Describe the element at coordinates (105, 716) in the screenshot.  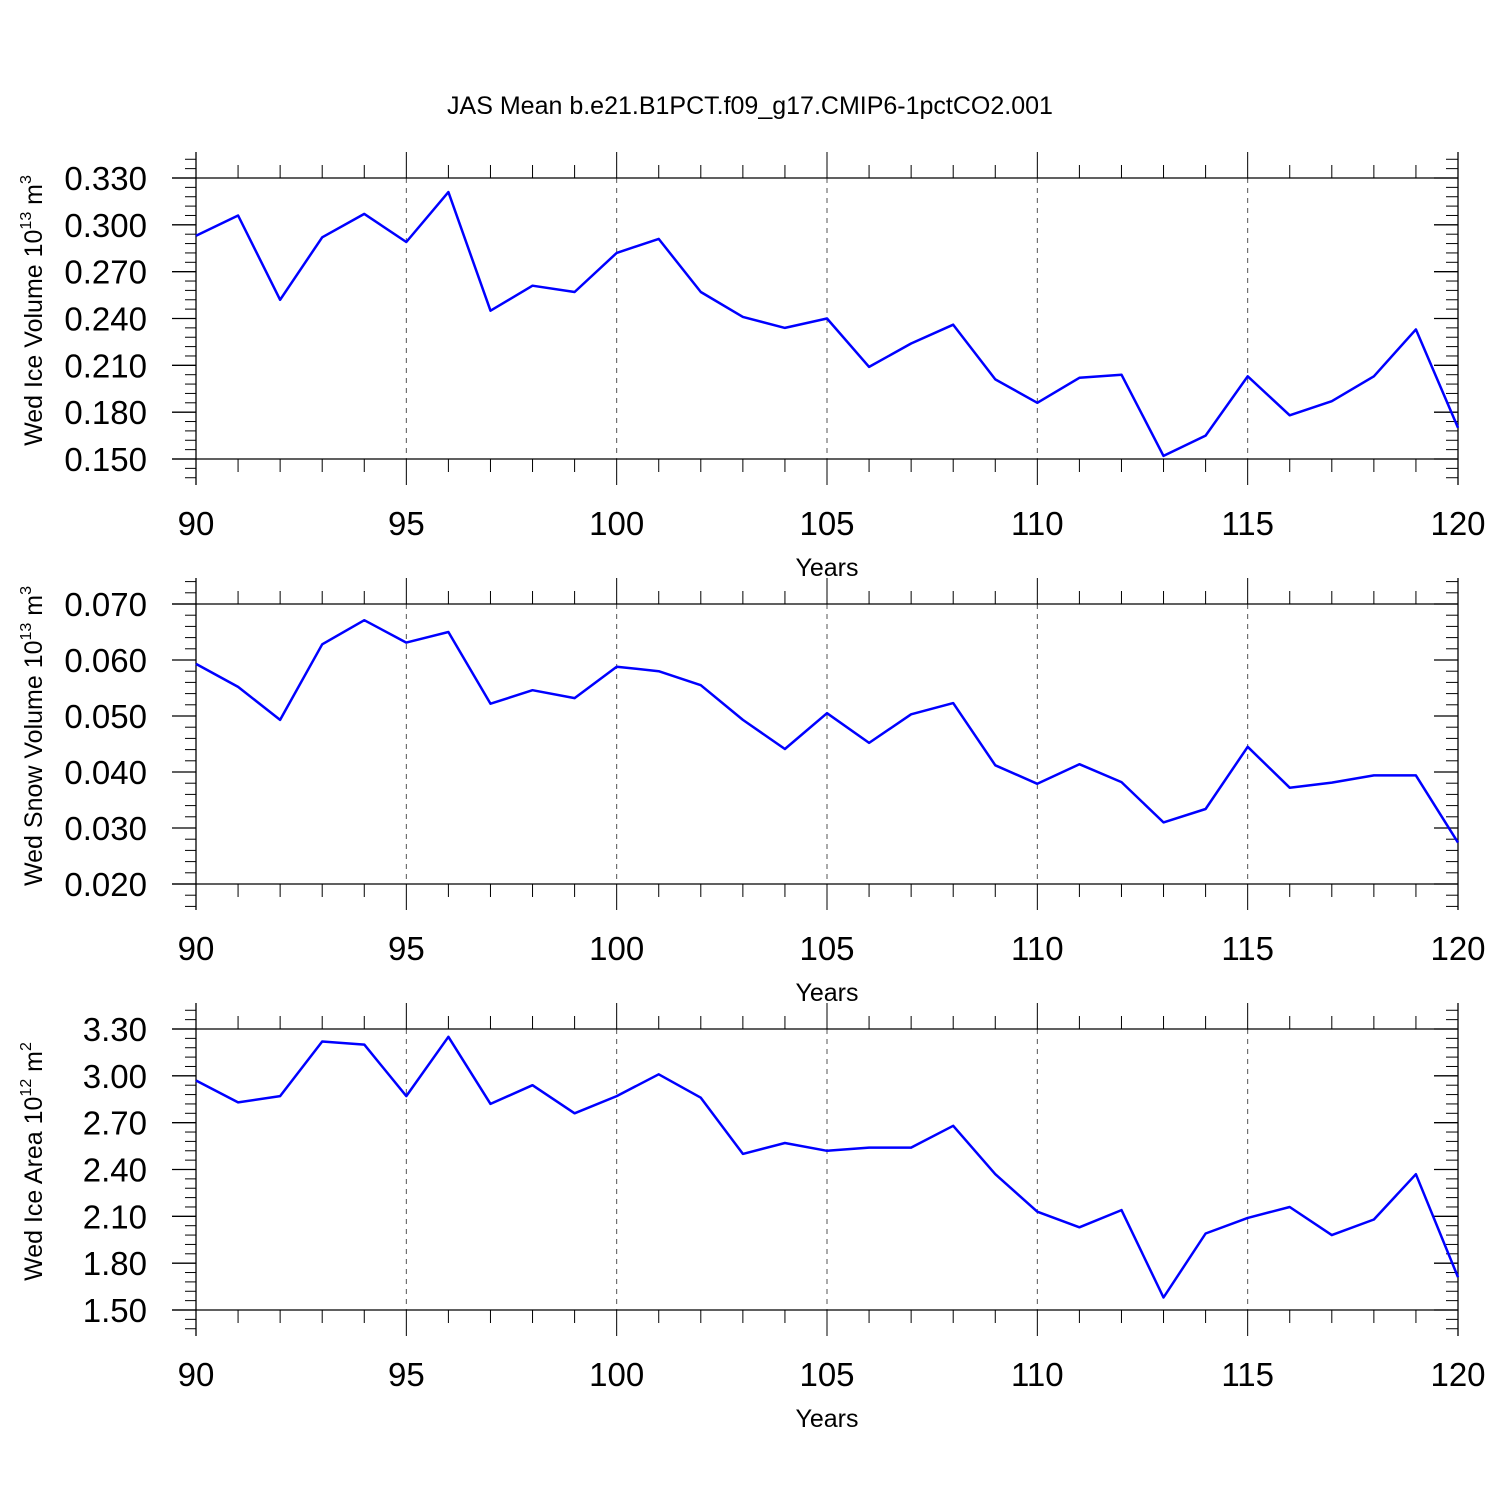
I see `y-tick-label: 0.050` at that location.